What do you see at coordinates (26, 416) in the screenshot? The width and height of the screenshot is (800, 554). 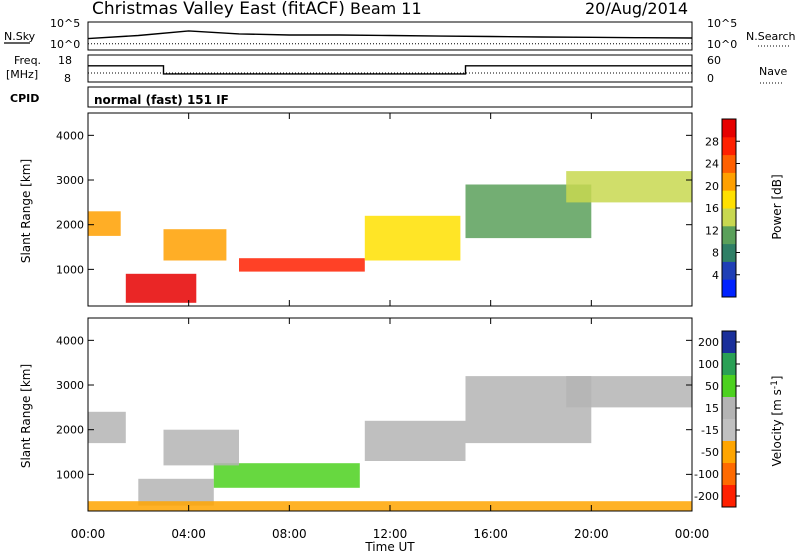 I see `velocity-ylabel: Slant Range [km]` at bounding box center [26, 416].